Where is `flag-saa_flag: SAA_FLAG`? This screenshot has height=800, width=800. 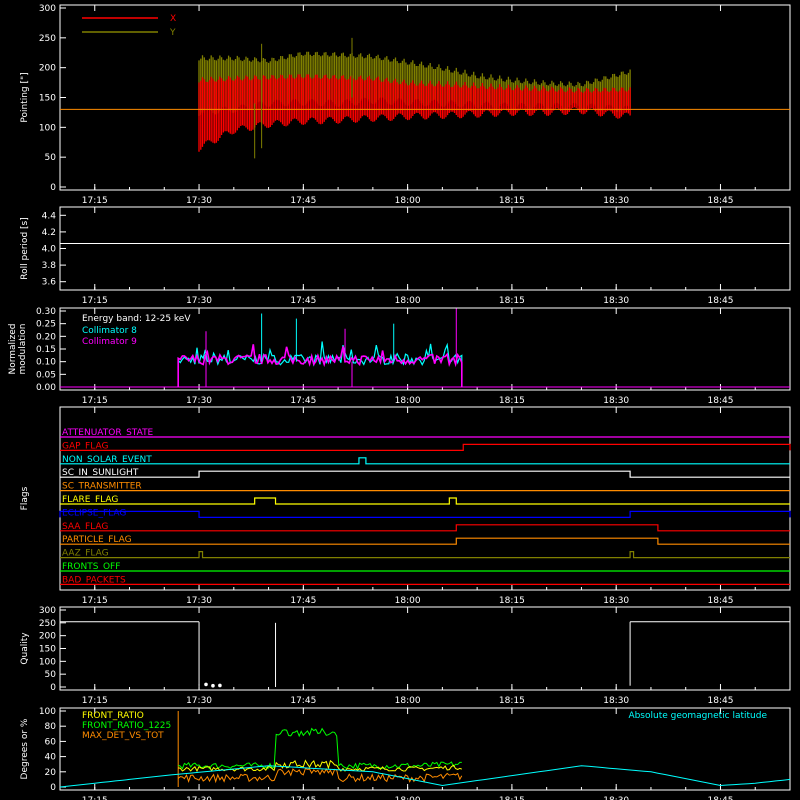 flag-saa_flag: SAA_FLAG is located at coordinates (425, 527).